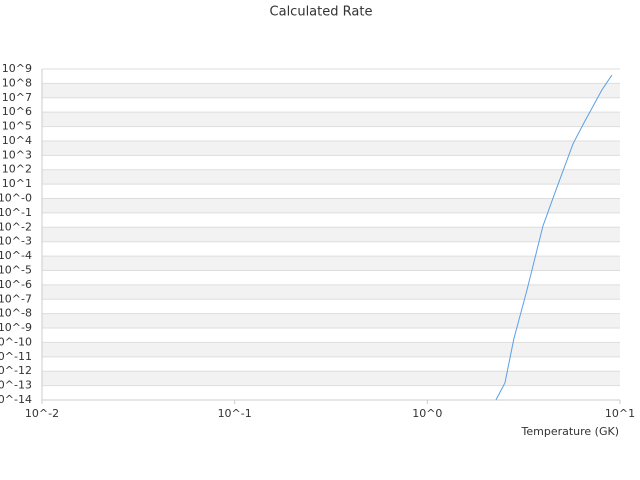 This screenshot has height=480, width=640. What do you see at coordinates (17, 140) in the screenshot?
I see `y-tick-label: 10^4` at bounding box center [17, 140].